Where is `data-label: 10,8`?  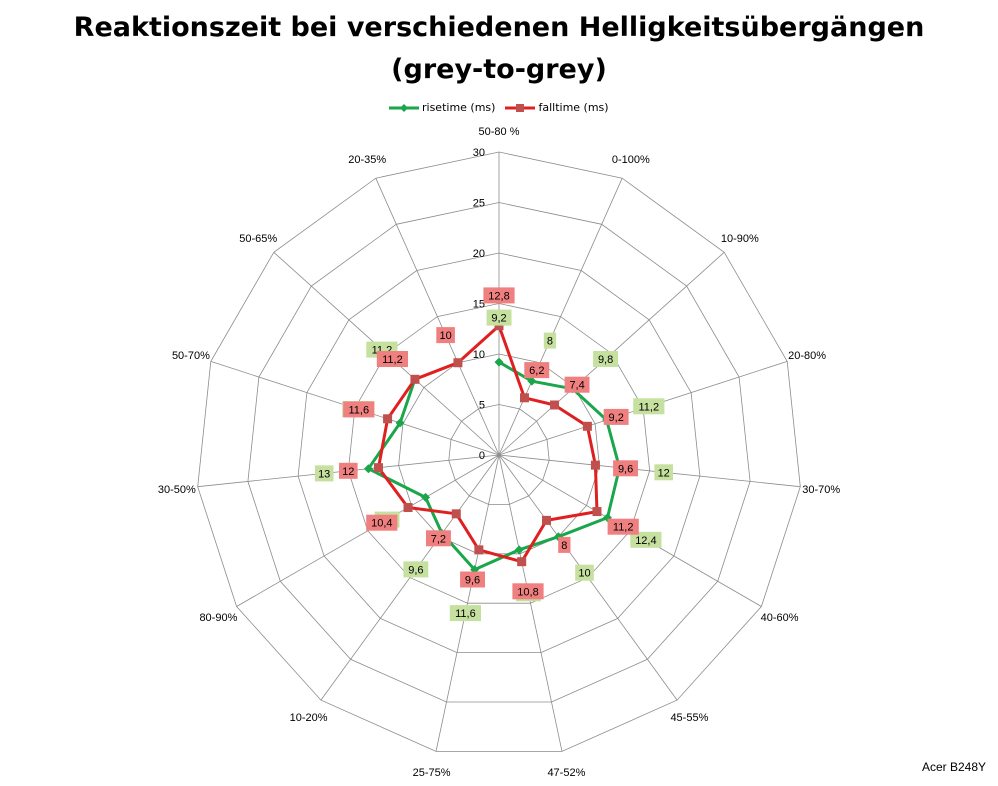
data-label: 10,8 is located at coordinates (527, 592).